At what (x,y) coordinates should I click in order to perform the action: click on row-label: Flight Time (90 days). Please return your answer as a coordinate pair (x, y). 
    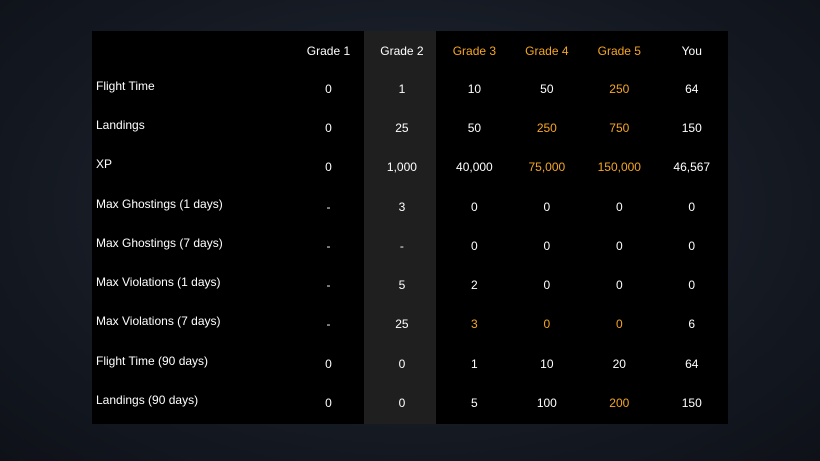
    Looking at the image, I should click on (152, 360).